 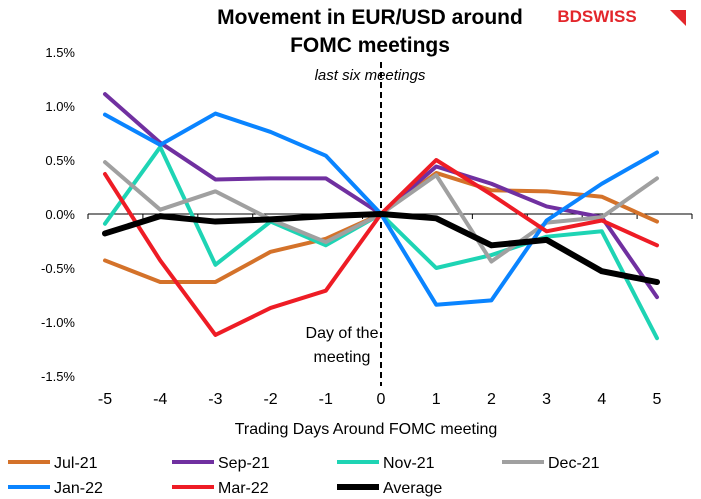 What do you see at coordinates (678, 18) in the screenshot?
I see `logo-flag-icon` at bounding box center [678, 18].